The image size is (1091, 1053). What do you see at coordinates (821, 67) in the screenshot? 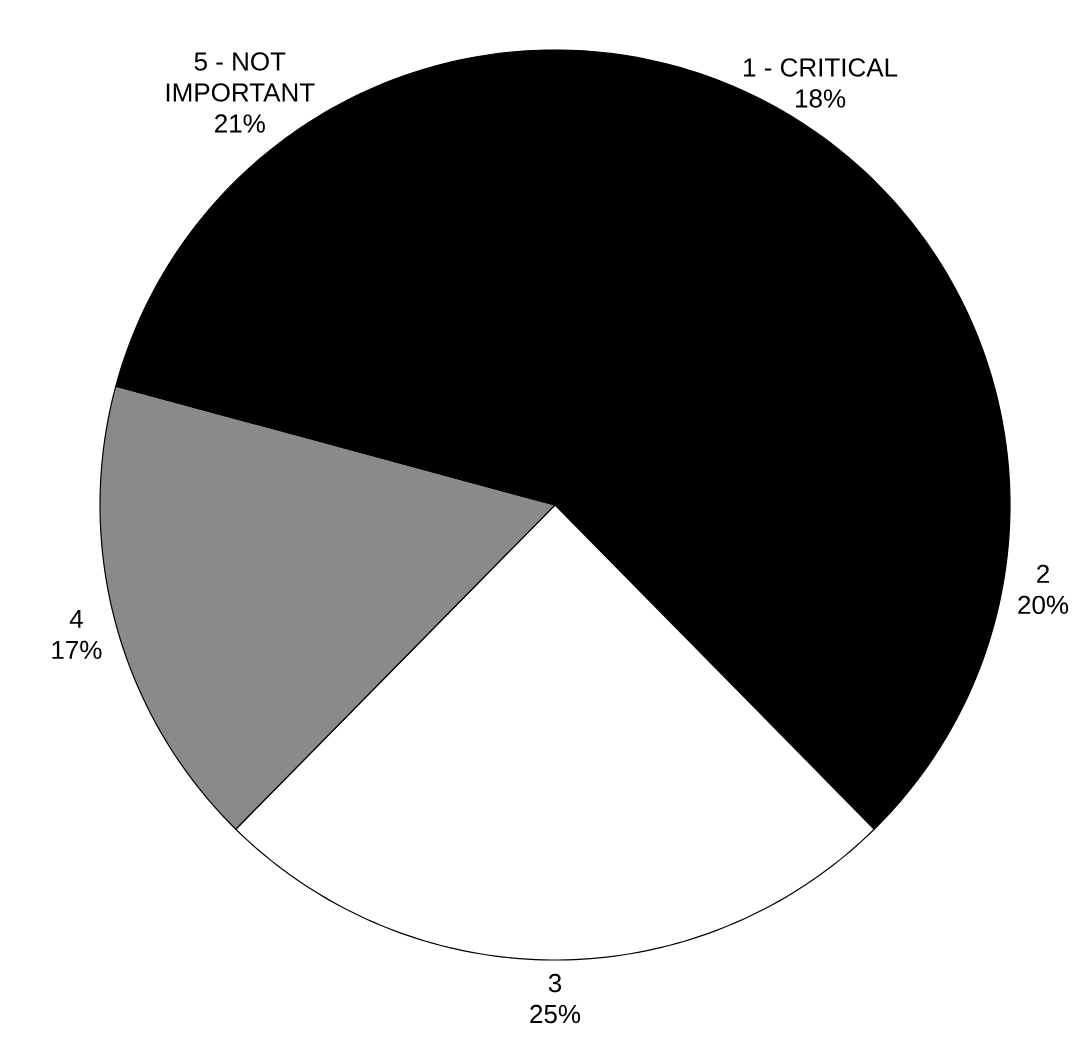
I see `slice-label: 1 - CRITICAL` at bounding box center [821, 67].